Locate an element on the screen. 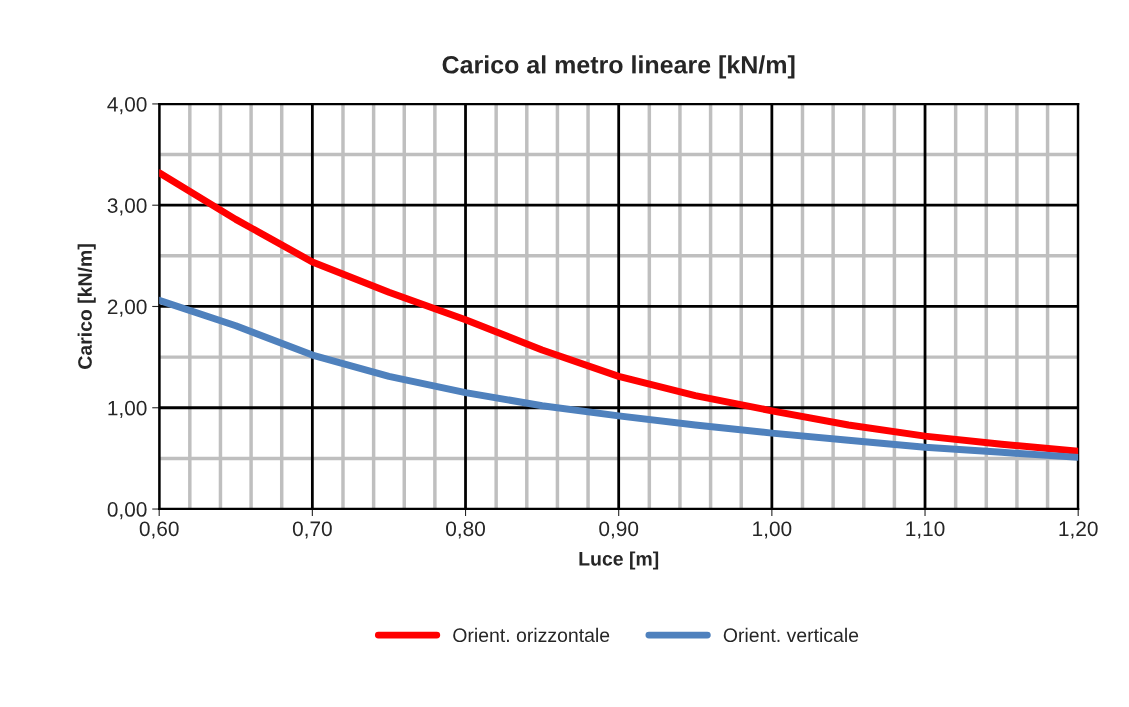 Image resolution: width=1129 pixels, height=707 pixels. y-tick-label: 1,00 is located at coordinates (127, 409).